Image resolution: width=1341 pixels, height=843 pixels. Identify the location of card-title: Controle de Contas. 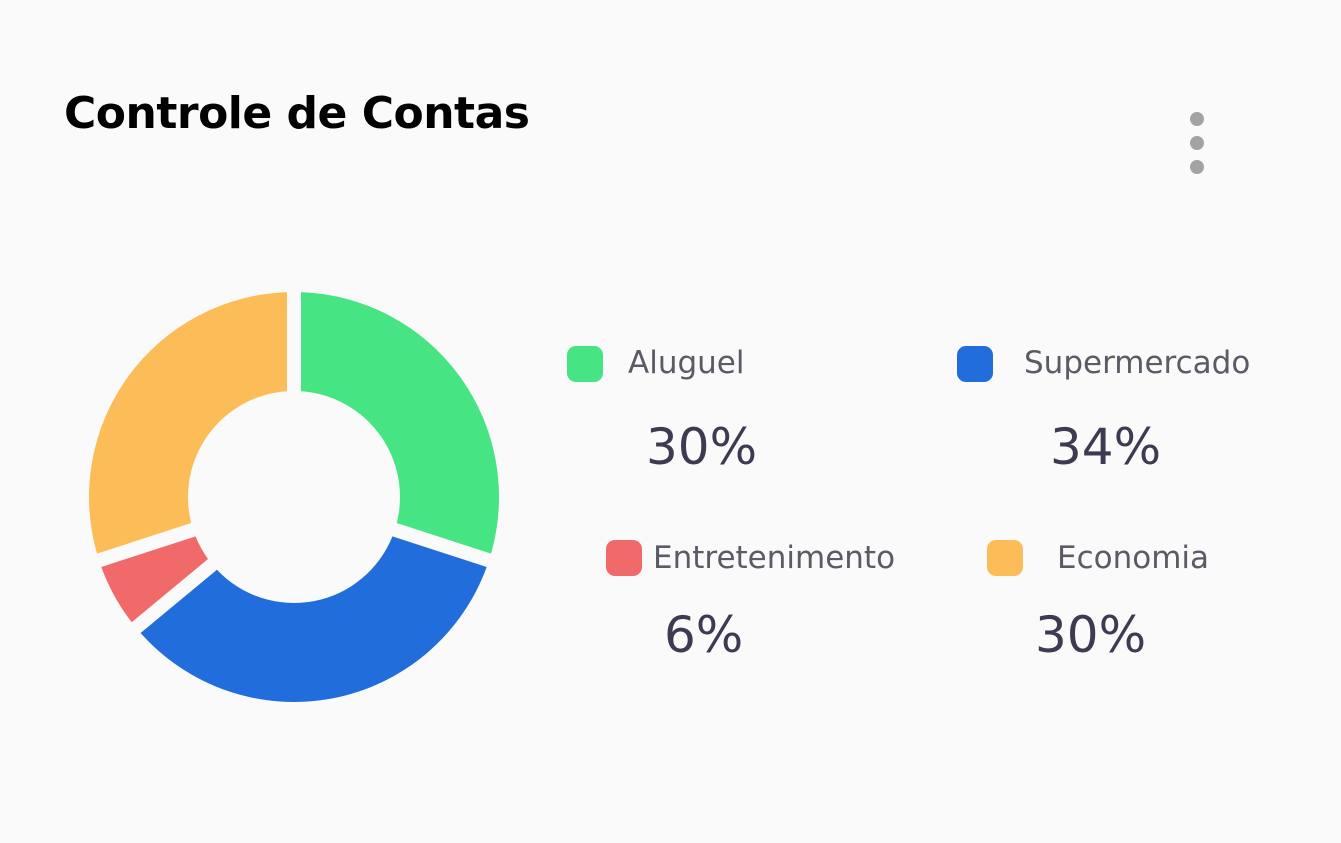
(297, 113).